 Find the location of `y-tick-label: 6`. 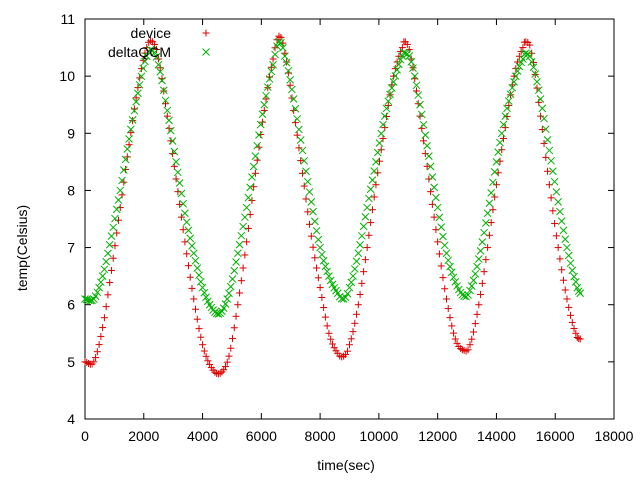

y-tick-label: 6 is located at coordinates (71, 305).